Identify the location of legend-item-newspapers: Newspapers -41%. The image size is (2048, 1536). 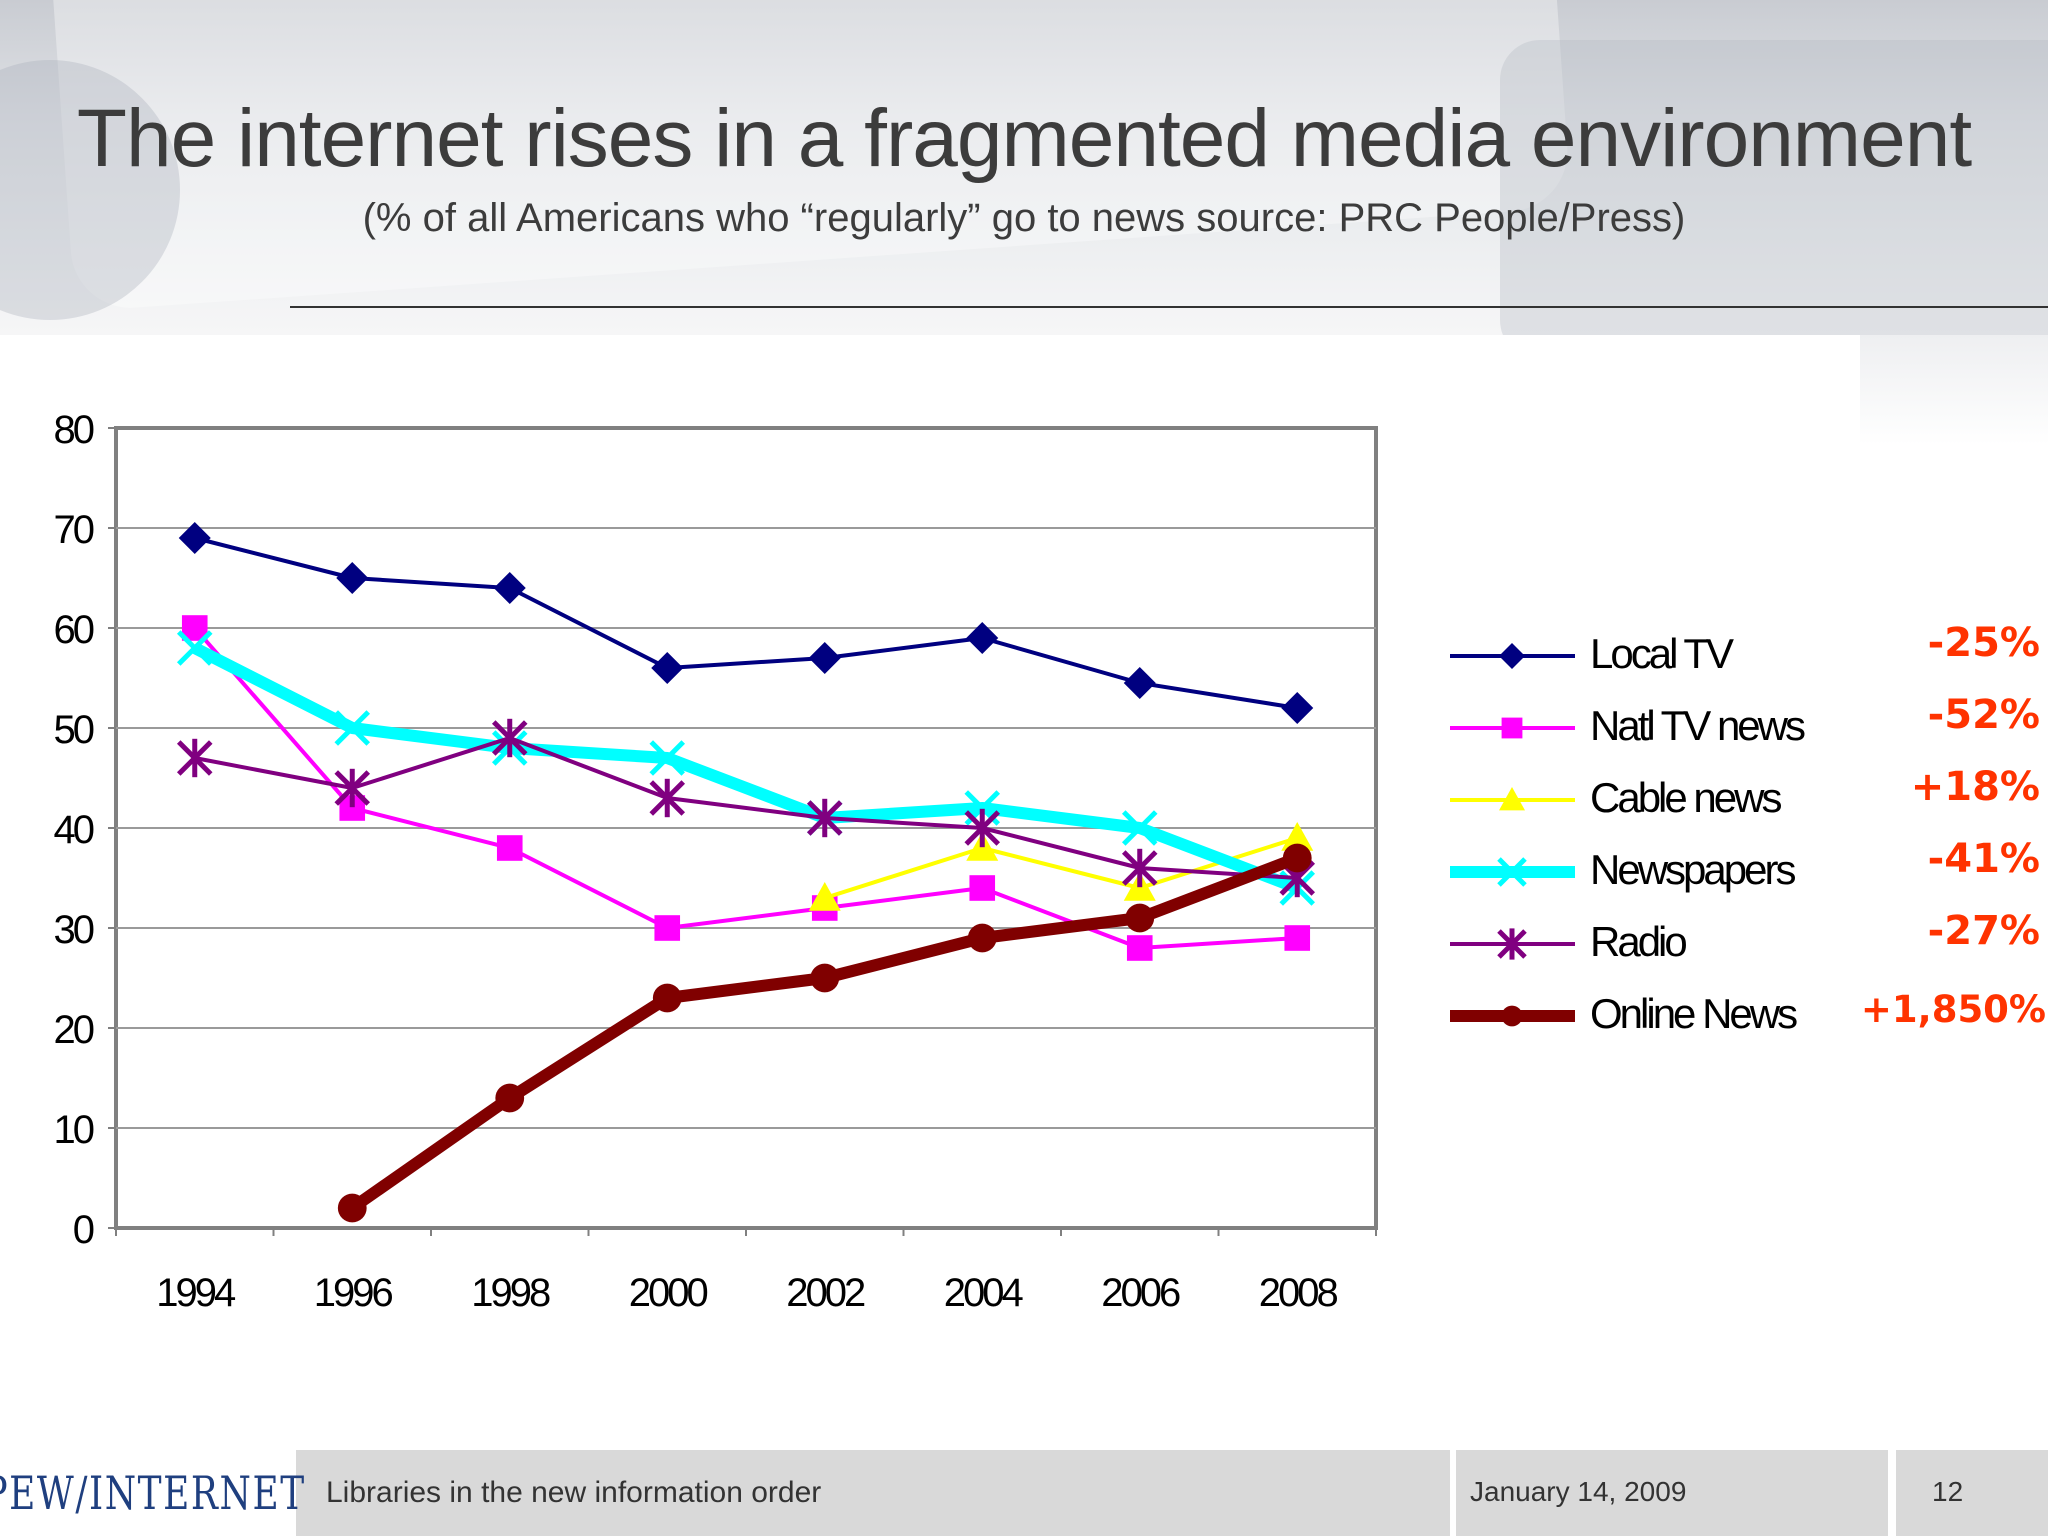
(1749, 872).